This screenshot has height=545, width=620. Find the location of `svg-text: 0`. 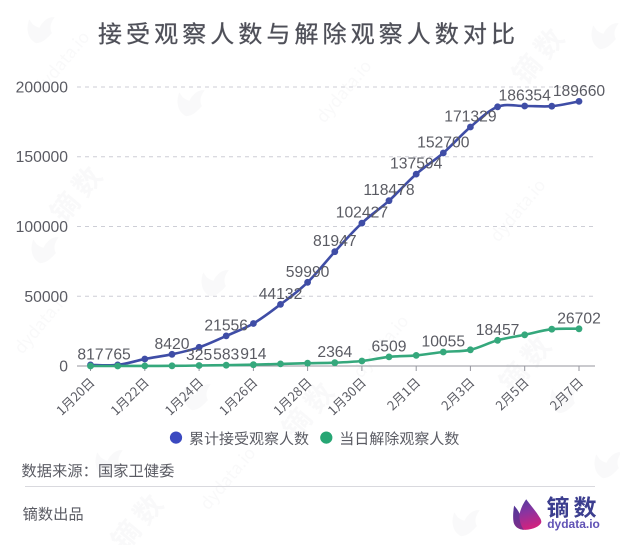

svg-text: 0 is located at coordinates (63, 367).